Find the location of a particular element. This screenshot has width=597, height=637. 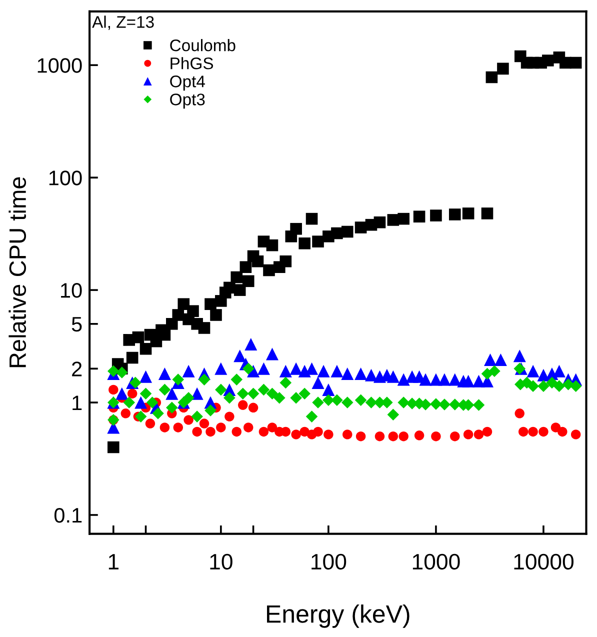

y-tick-label: 10 is located at coordinates (71, 290).